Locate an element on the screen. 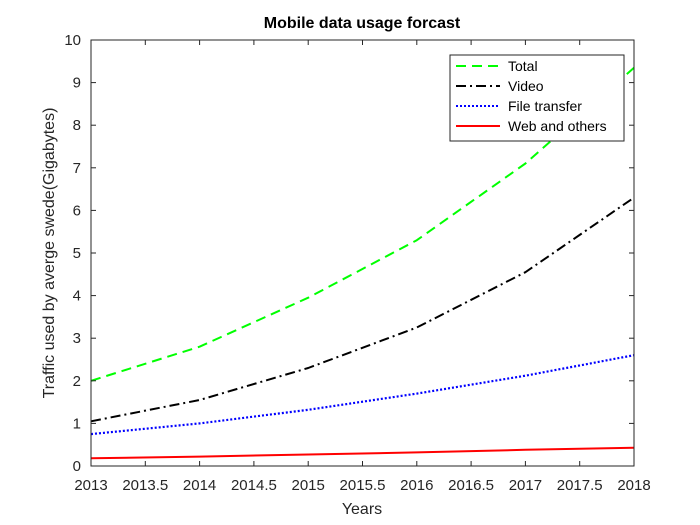 The width and height of the screenshot is (700, 525). y-tick-label: 9 is located at coordinates (77, 83).